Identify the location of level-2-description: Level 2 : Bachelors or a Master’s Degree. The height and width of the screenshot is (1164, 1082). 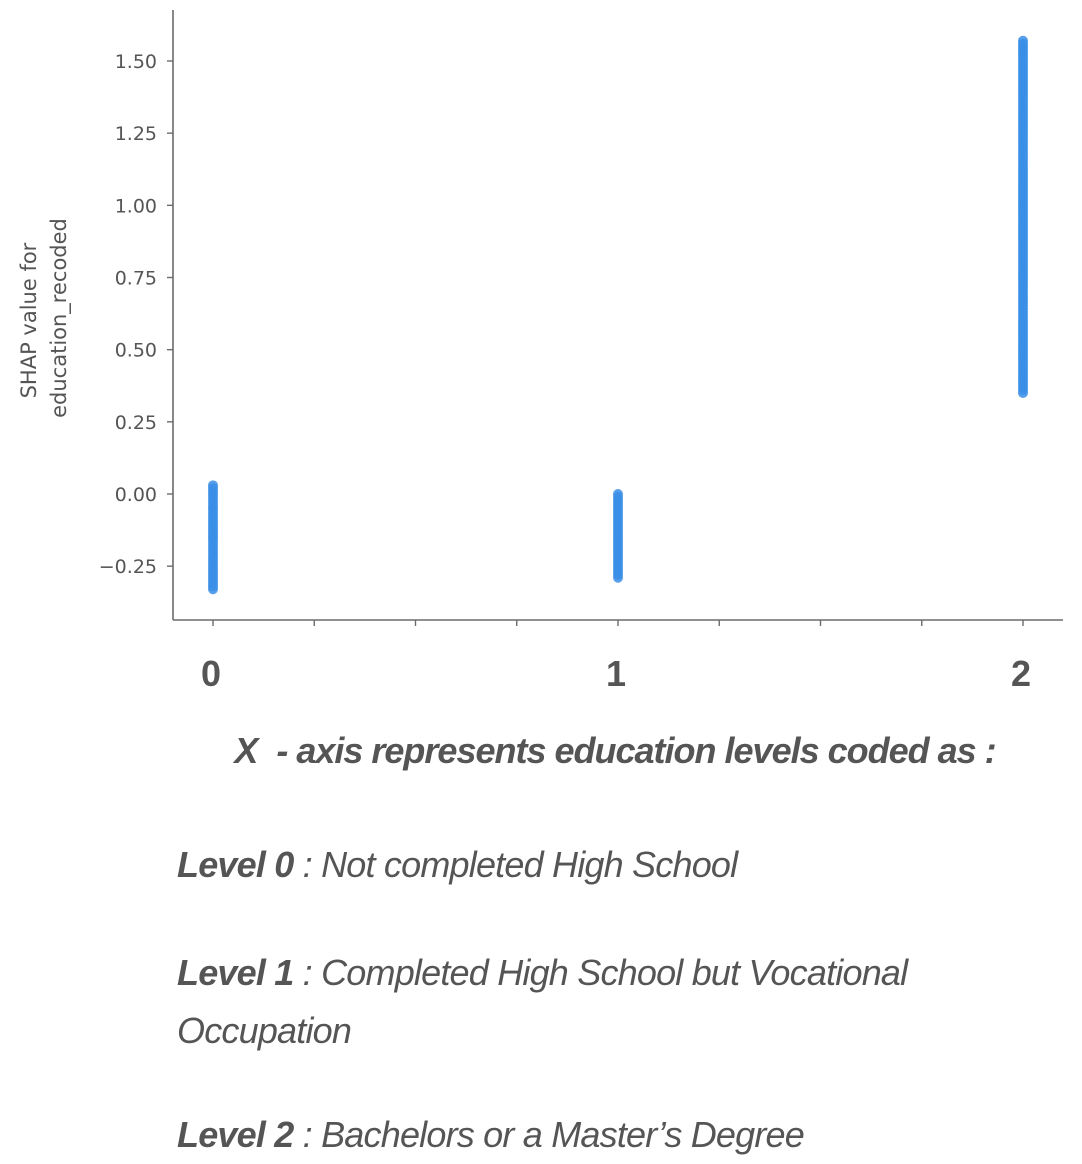
(587, 1135).